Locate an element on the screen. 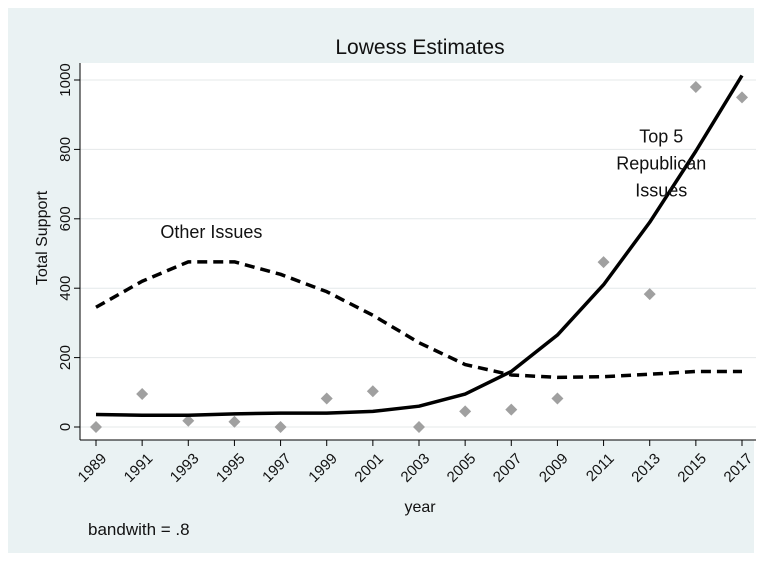 The image size is (762, 561). y-tick-label: 200 is located at coordinates (65, 357).